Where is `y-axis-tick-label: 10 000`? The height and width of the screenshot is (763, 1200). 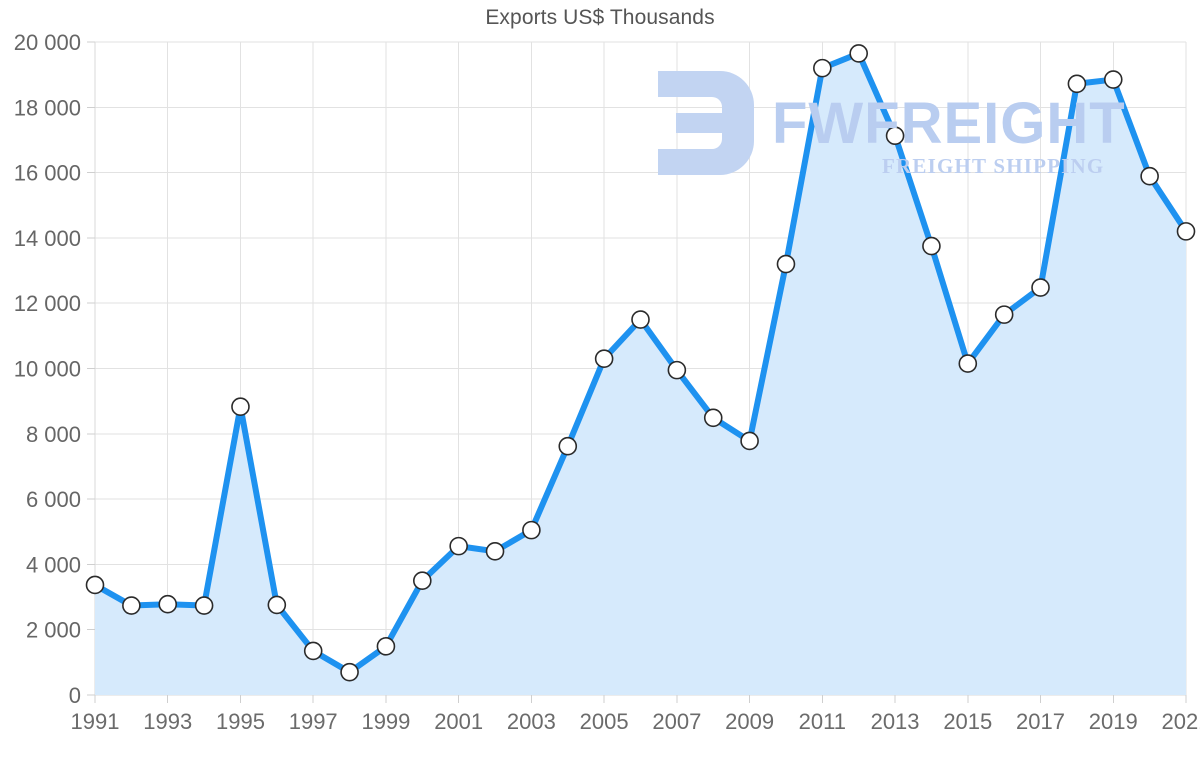 y-axis-tick-label: 10 000 is located at coordinates (47, 369).